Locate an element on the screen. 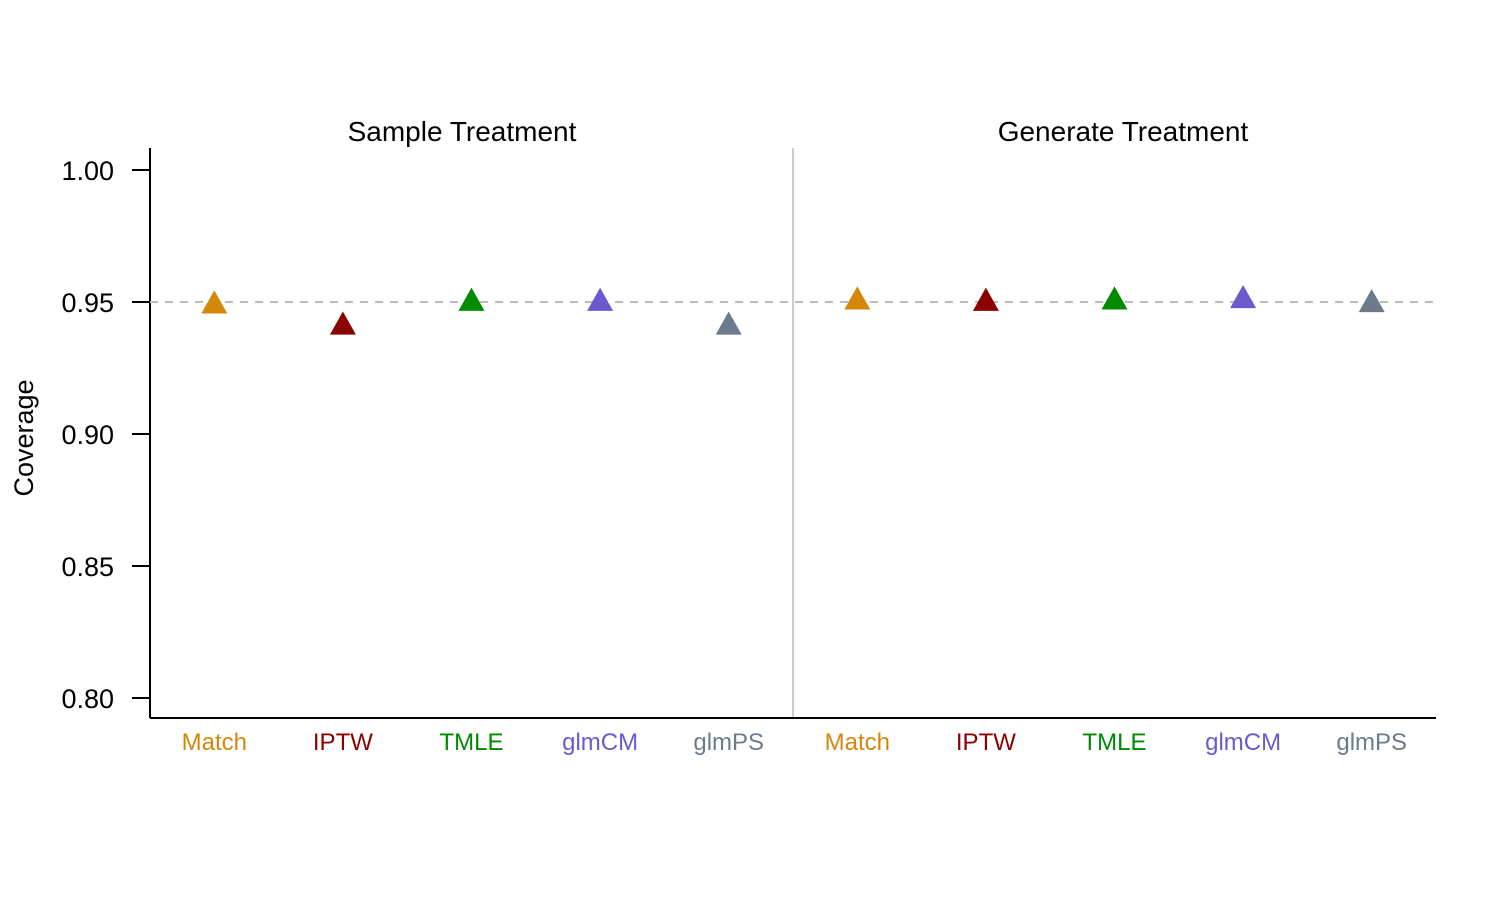  point-generate-iptw is located at coordinates (985, 299).